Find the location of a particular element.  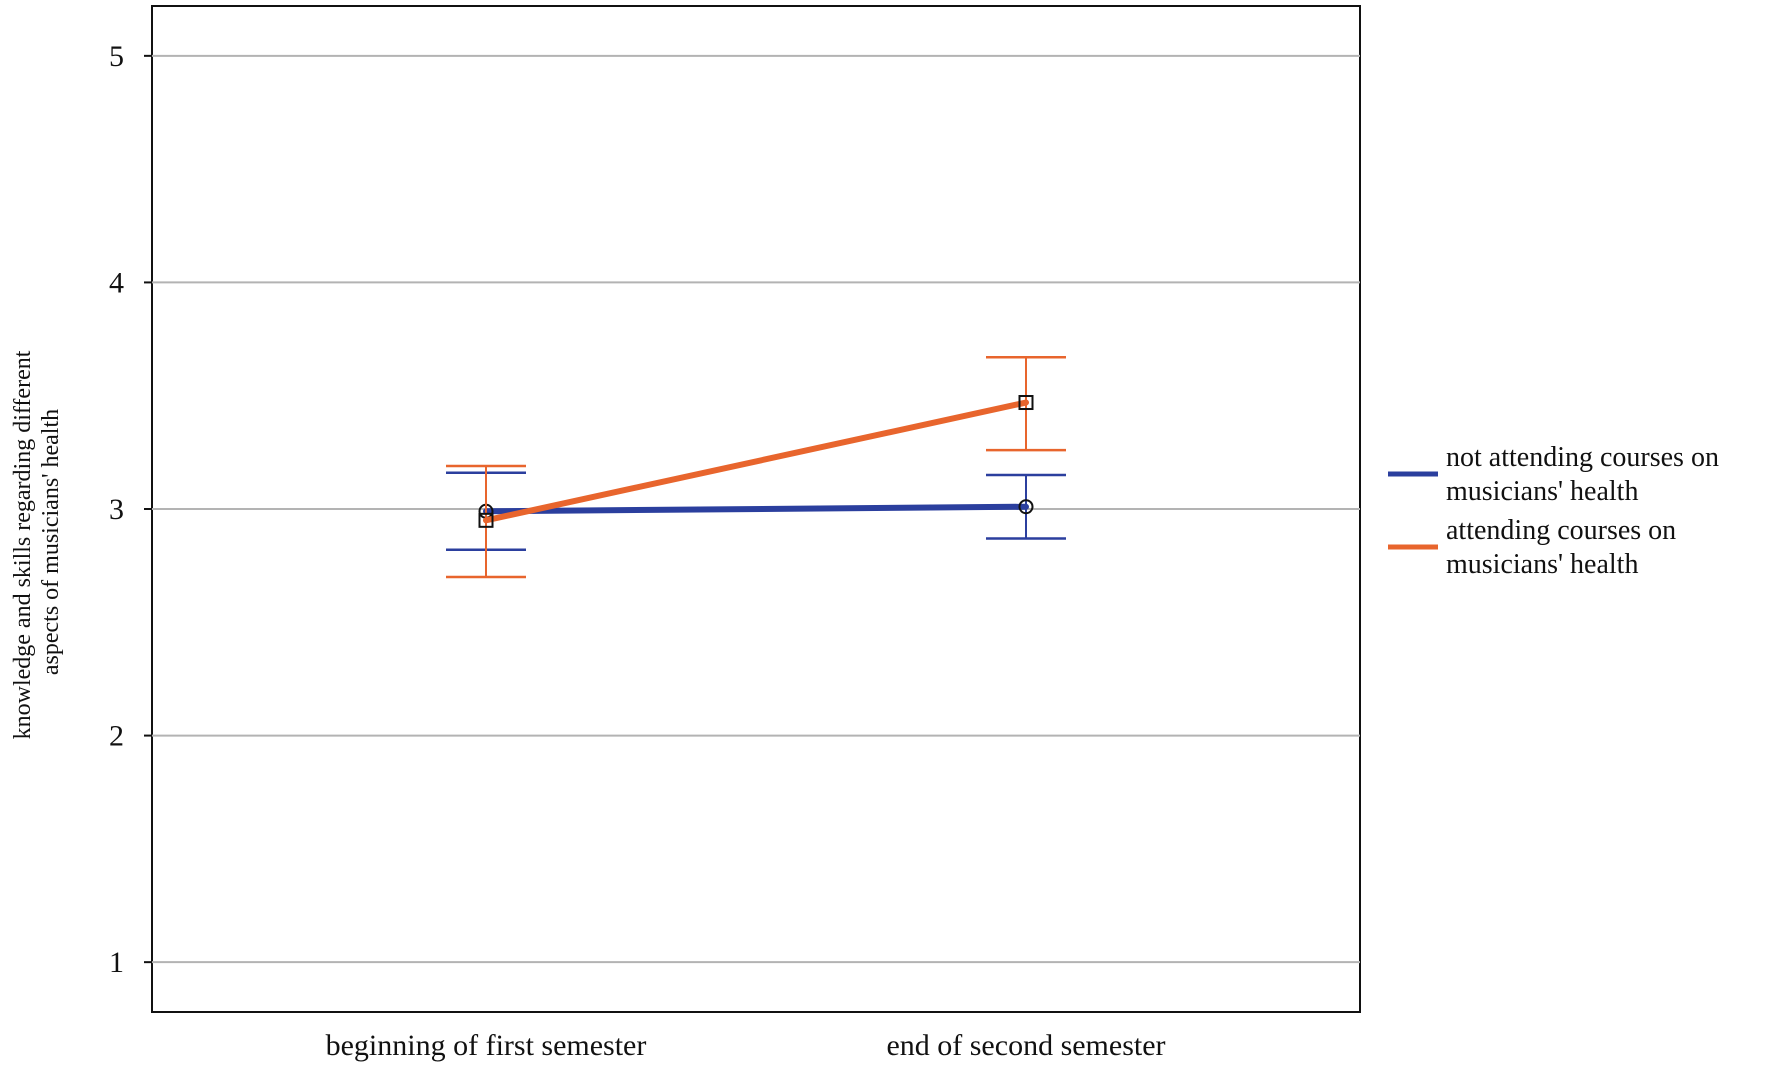

legend-label-2: attending courses on musicians' health is located at coordinates (1561, 547).